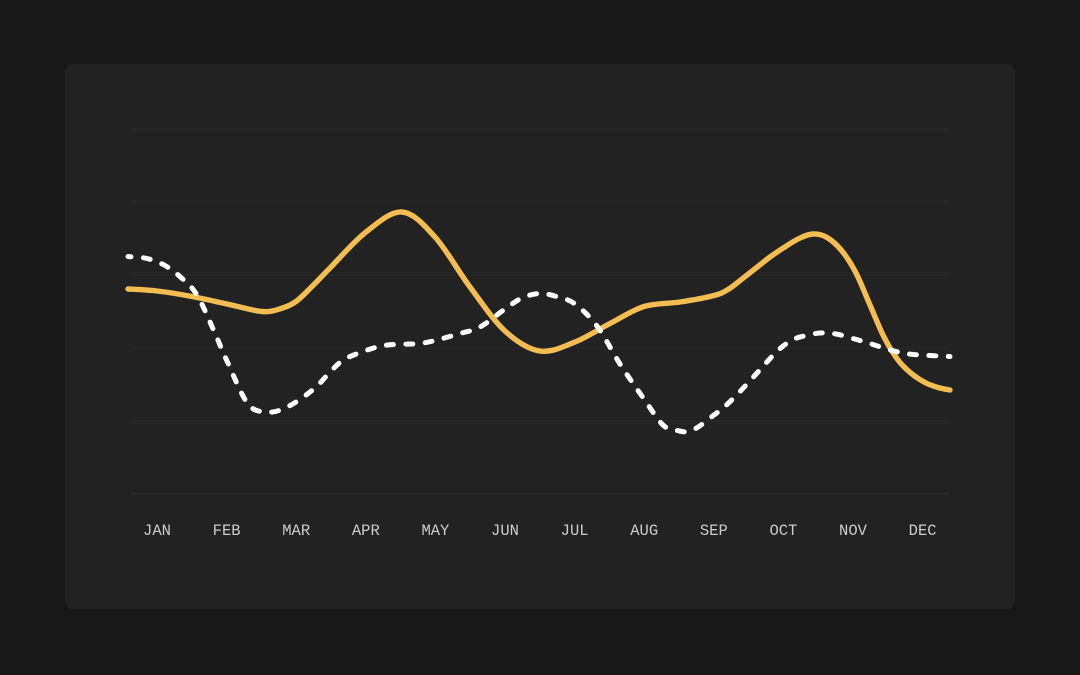 The image size is (1080, 675). Describe the element at coordinates (575, 531) in the screenshot. I see `svg-text: JUL` at that location.